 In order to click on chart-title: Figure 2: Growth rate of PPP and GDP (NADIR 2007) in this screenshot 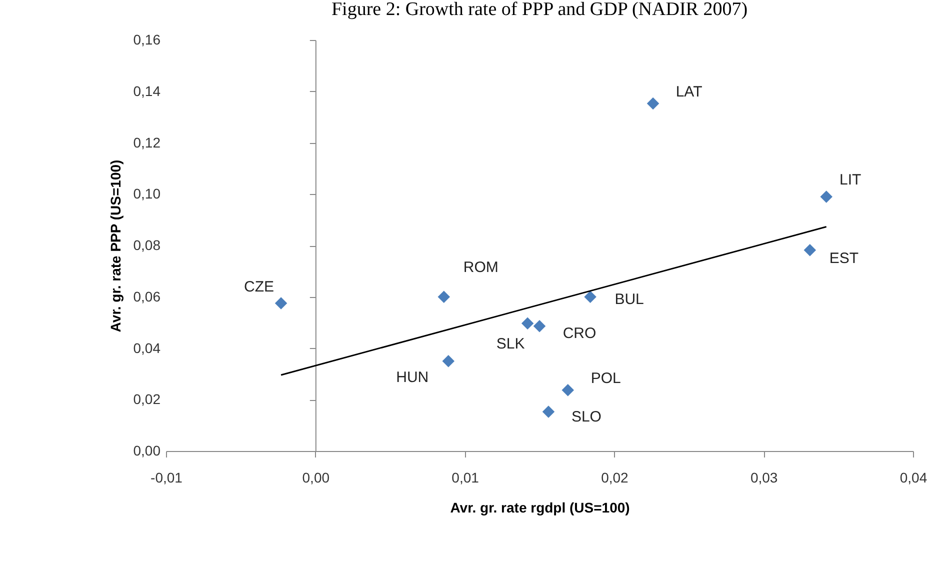, I will do `click(539, 10)`.